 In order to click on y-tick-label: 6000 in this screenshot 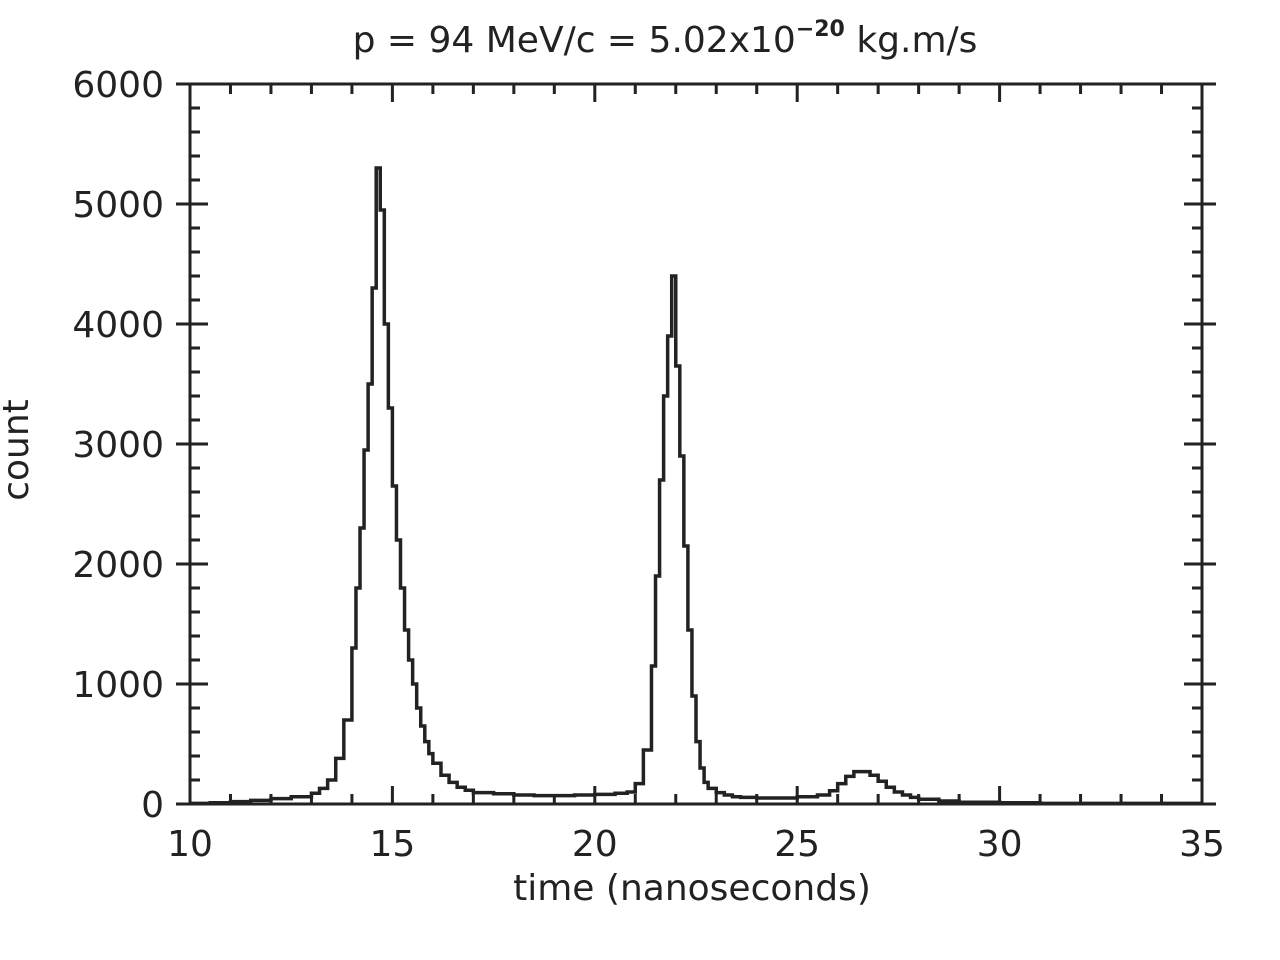, I will do `click(118, 85)`.